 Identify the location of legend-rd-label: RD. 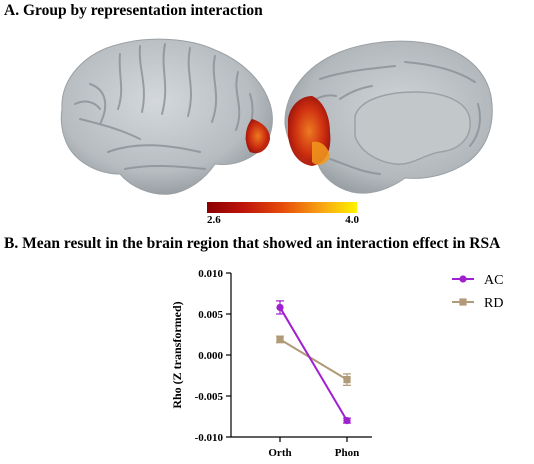
(493, 303).